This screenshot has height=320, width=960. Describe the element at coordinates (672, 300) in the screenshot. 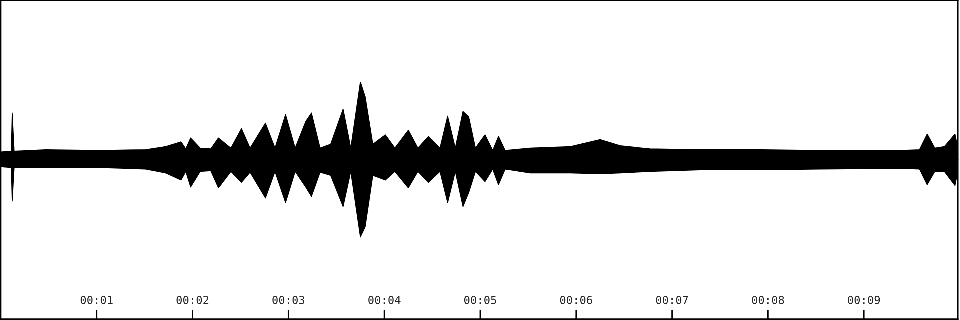

I see `x-tick-label: 00:07` at that location.